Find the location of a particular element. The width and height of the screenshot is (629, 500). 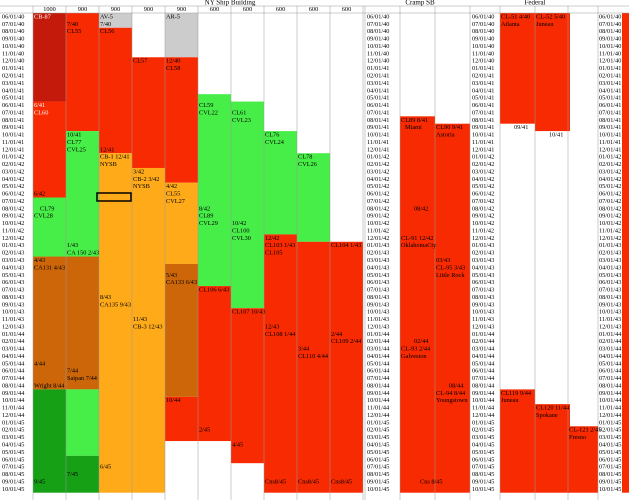

date-label: 08/01/45 is located at coordinates (13, 474).